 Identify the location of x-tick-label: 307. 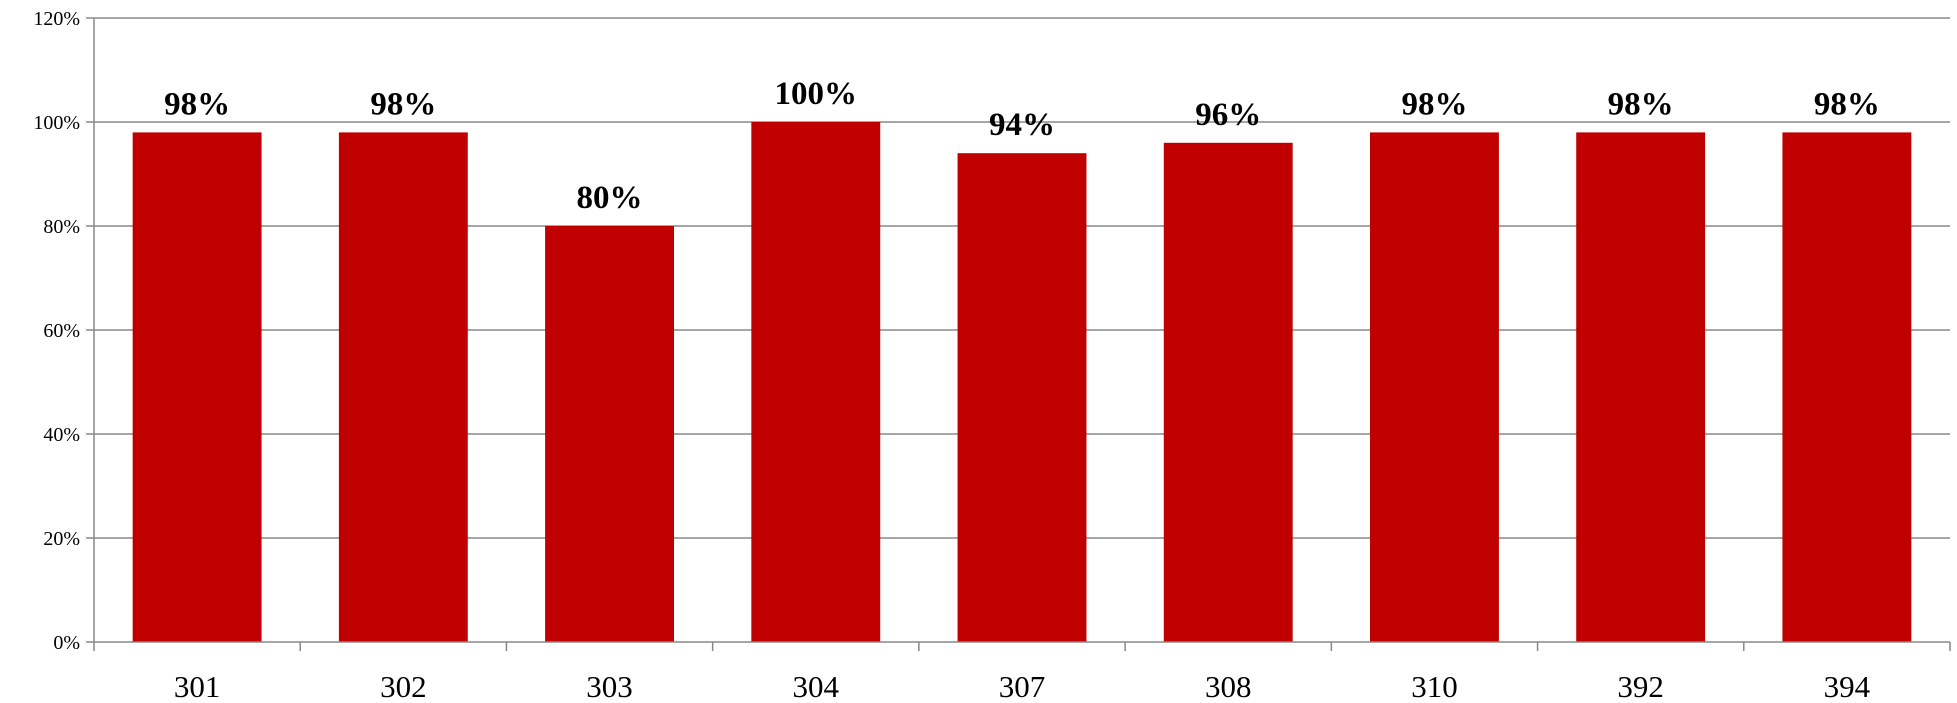
(1022, 686).